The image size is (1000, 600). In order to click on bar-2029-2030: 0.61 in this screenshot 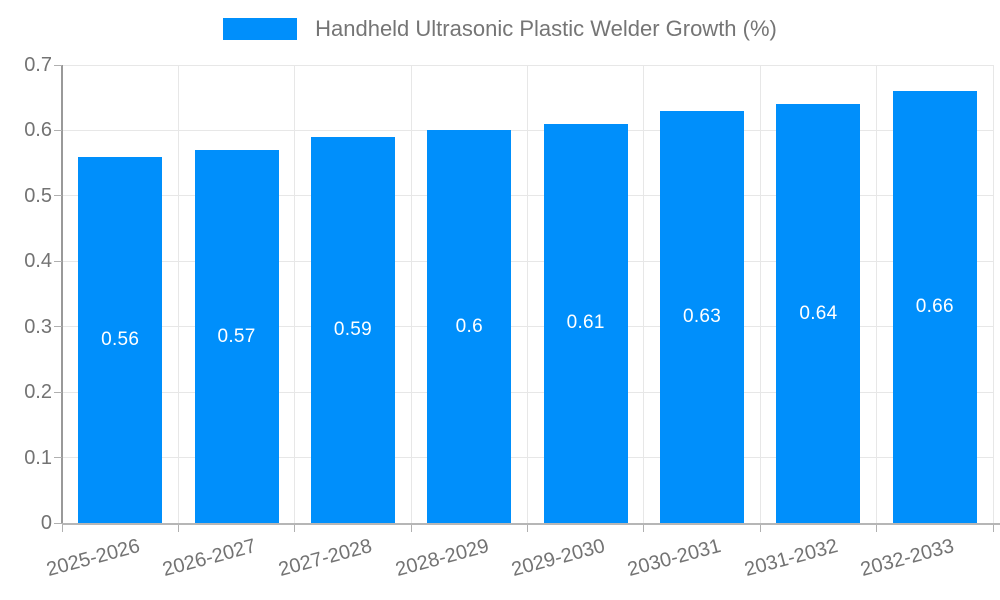, I will do `click(585, 323)`.